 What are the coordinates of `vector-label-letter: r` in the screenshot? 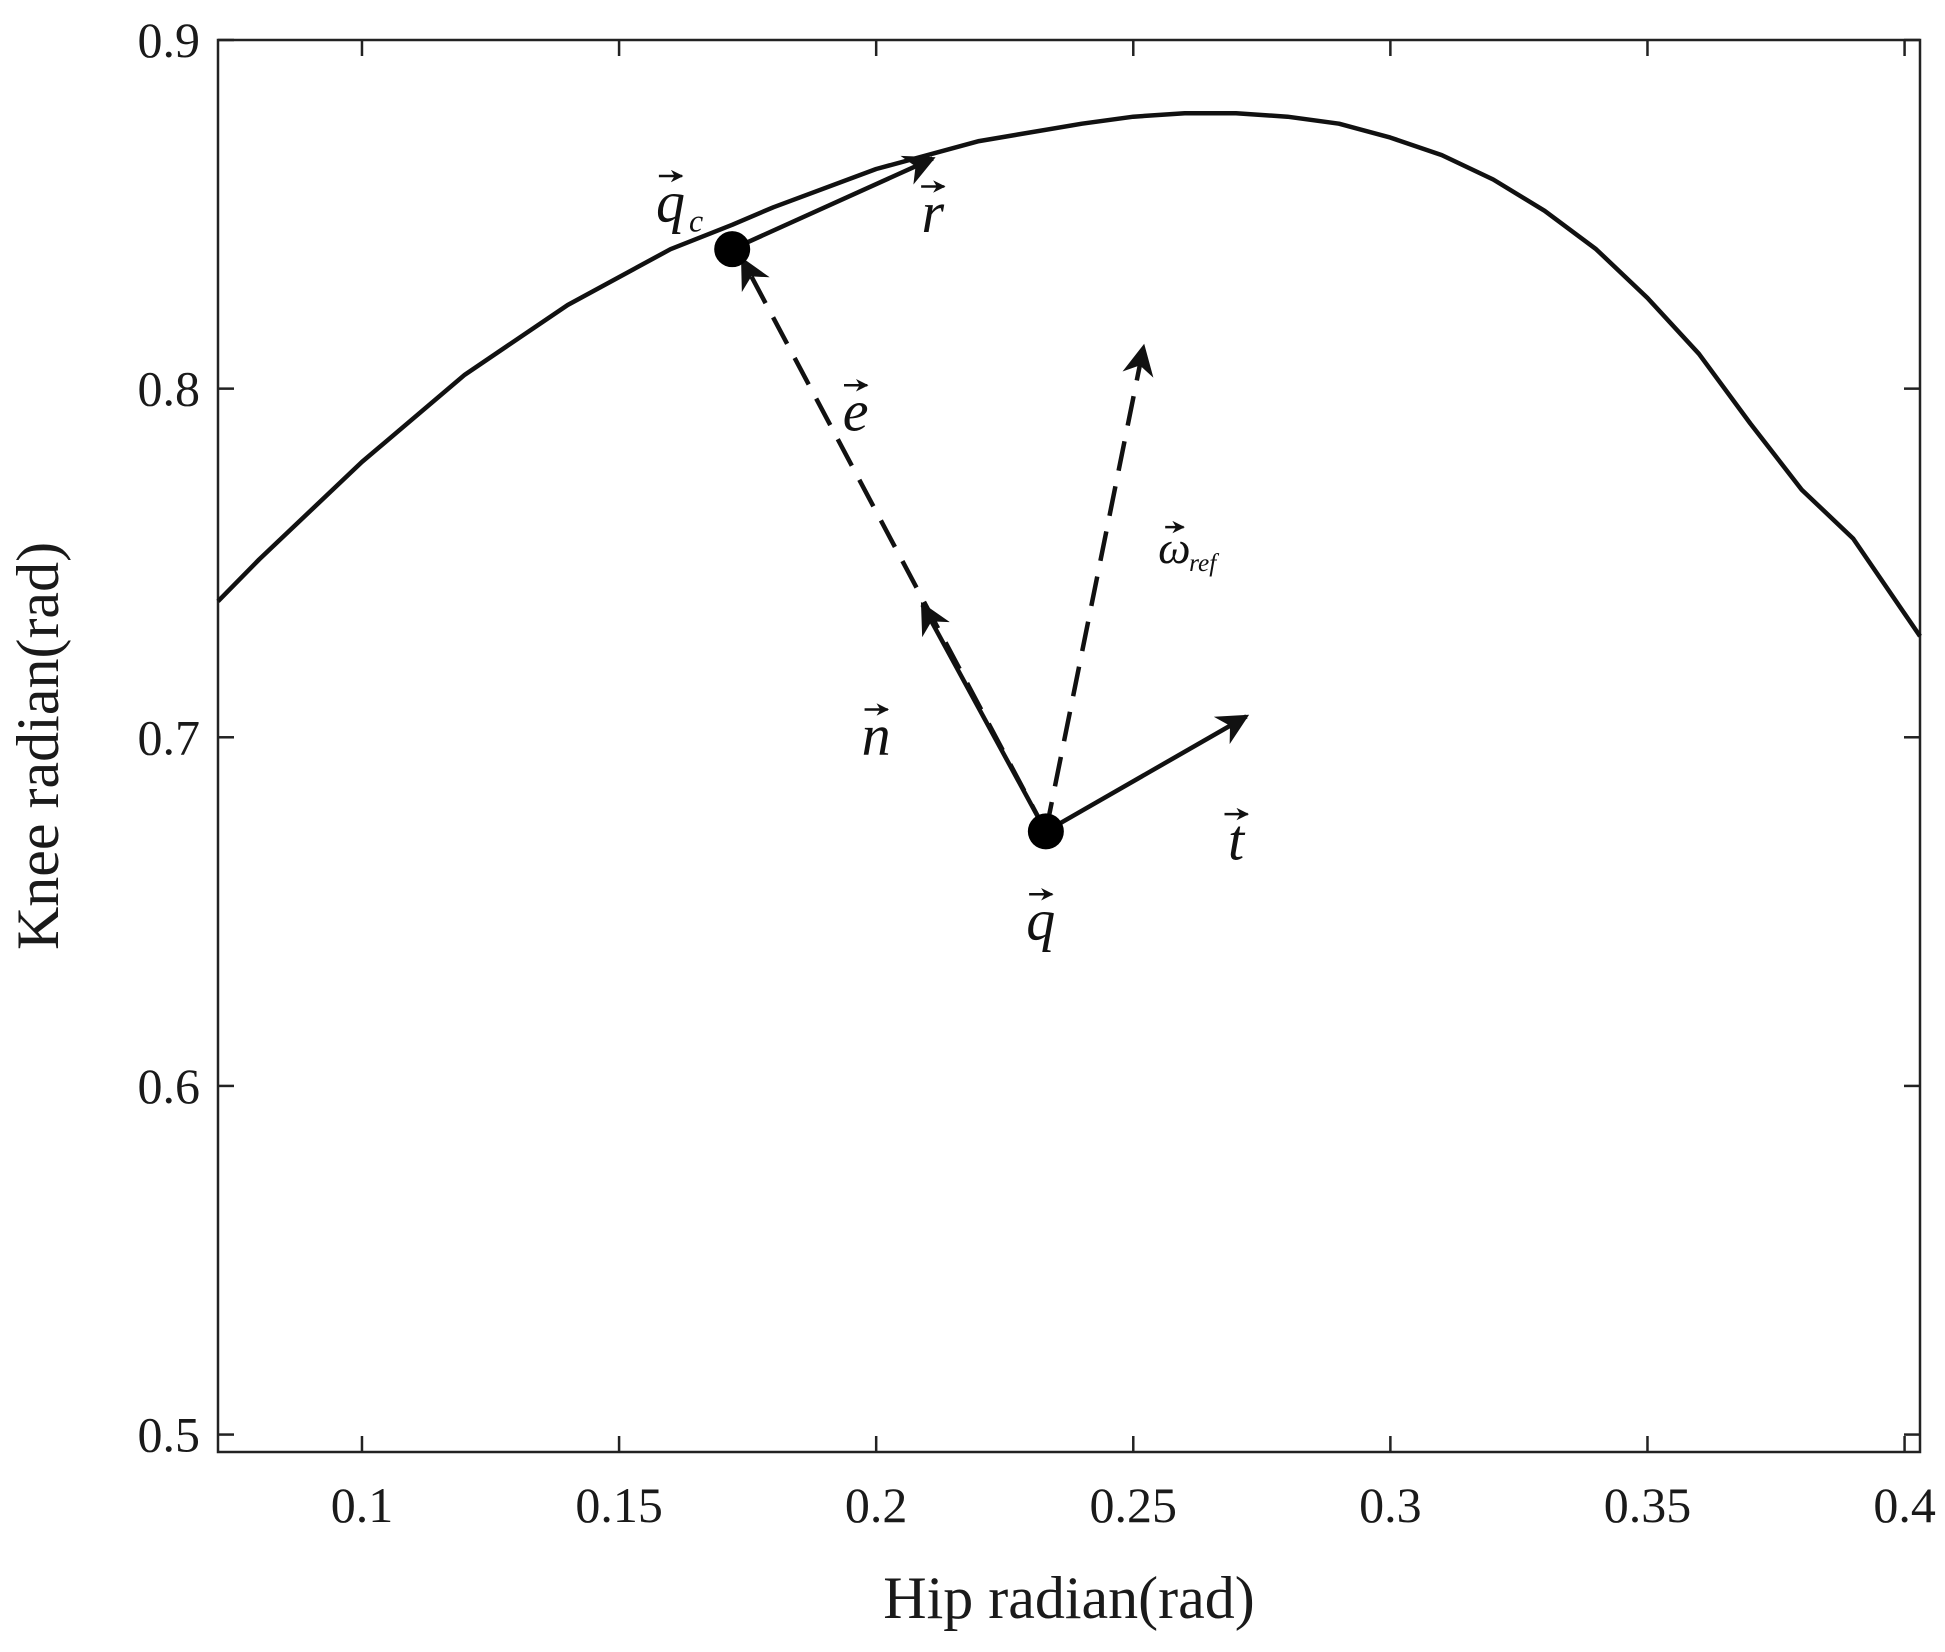 It's located at (932, 212).